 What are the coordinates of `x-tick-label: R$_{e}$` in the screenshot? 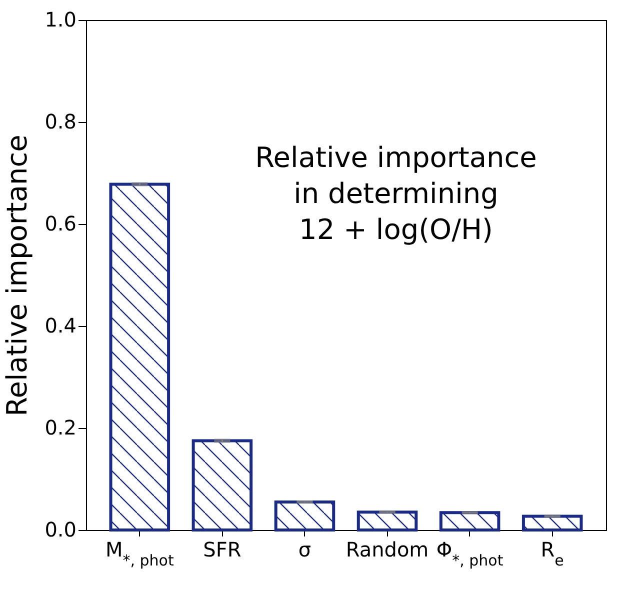 It's located at (552, 554).